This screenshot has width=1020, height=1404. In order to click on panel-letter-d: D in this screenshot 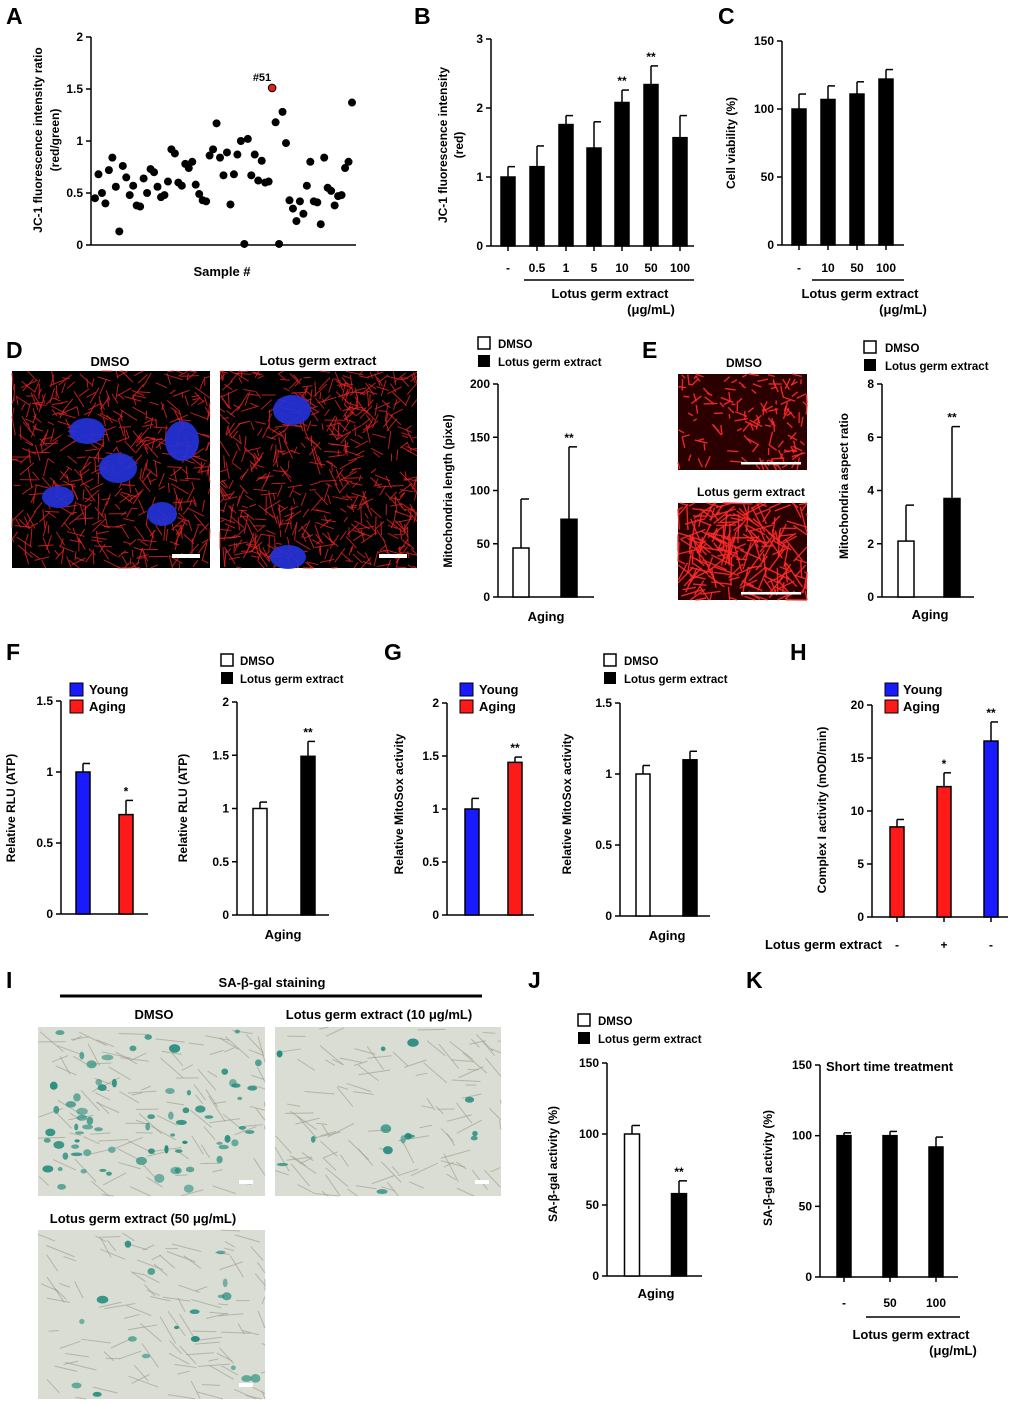, I will do `click(14, 350)`.